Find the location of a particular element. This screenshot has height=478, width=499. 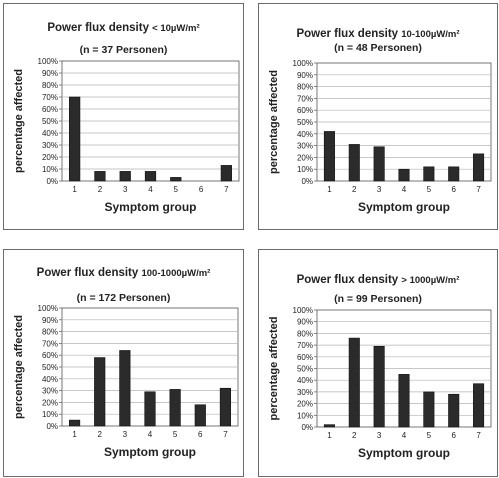

chart-subtitle: (n = 37 Personen) is located at coordinates (123, 50).